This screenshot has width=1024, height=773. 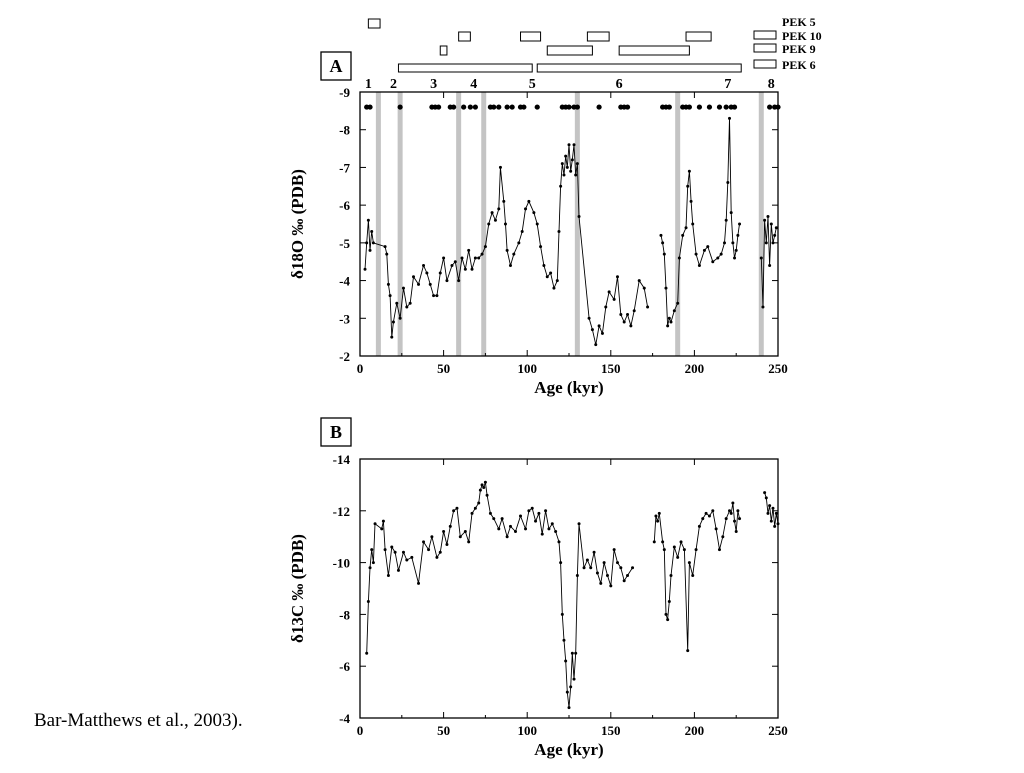 I want to click on legend-entry: PEK 9, so click(x=799, y=49).